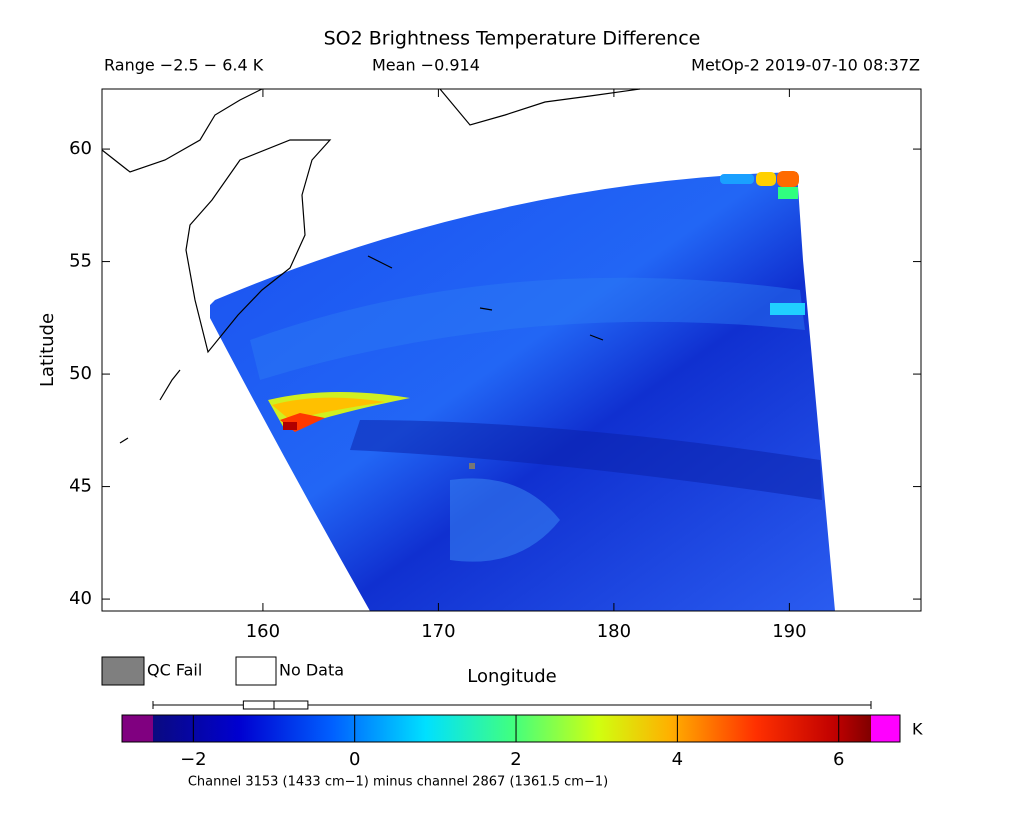 The height and width of the screenshot is (813, 1024). I want to click on box, so click(275, 705).